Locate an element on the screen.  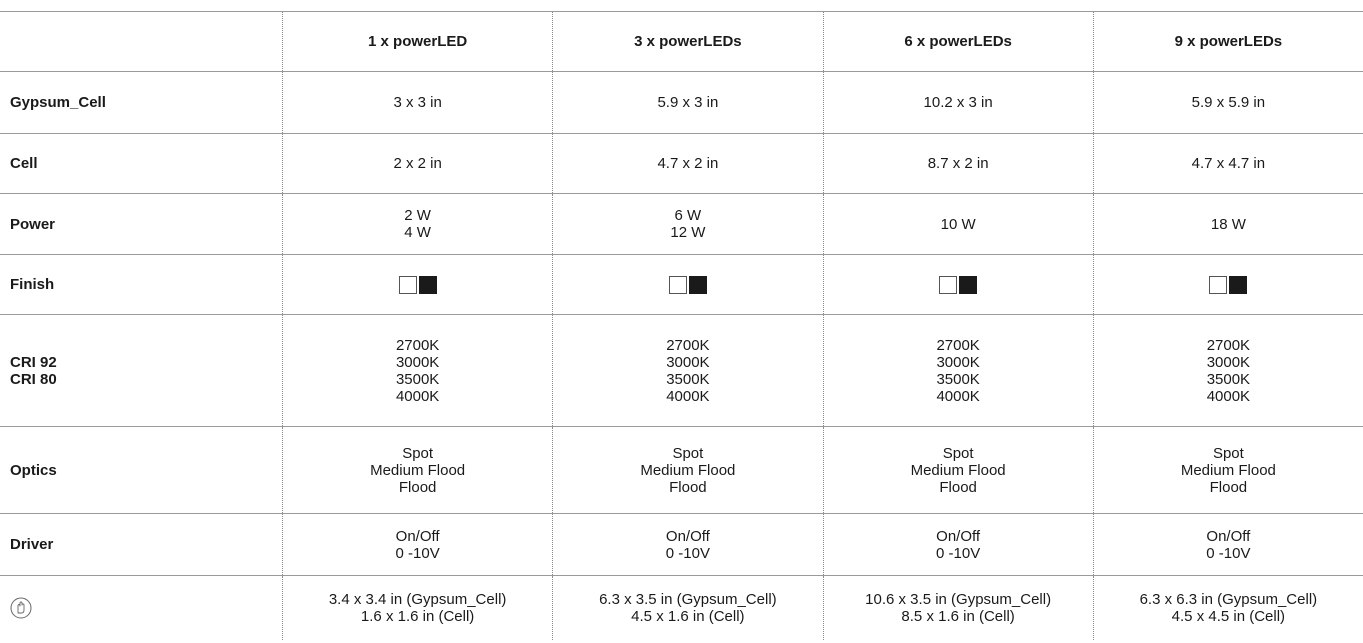
cell-line: 4.5 x 1.6 in (Cell) is located at coordinates (688, 616).